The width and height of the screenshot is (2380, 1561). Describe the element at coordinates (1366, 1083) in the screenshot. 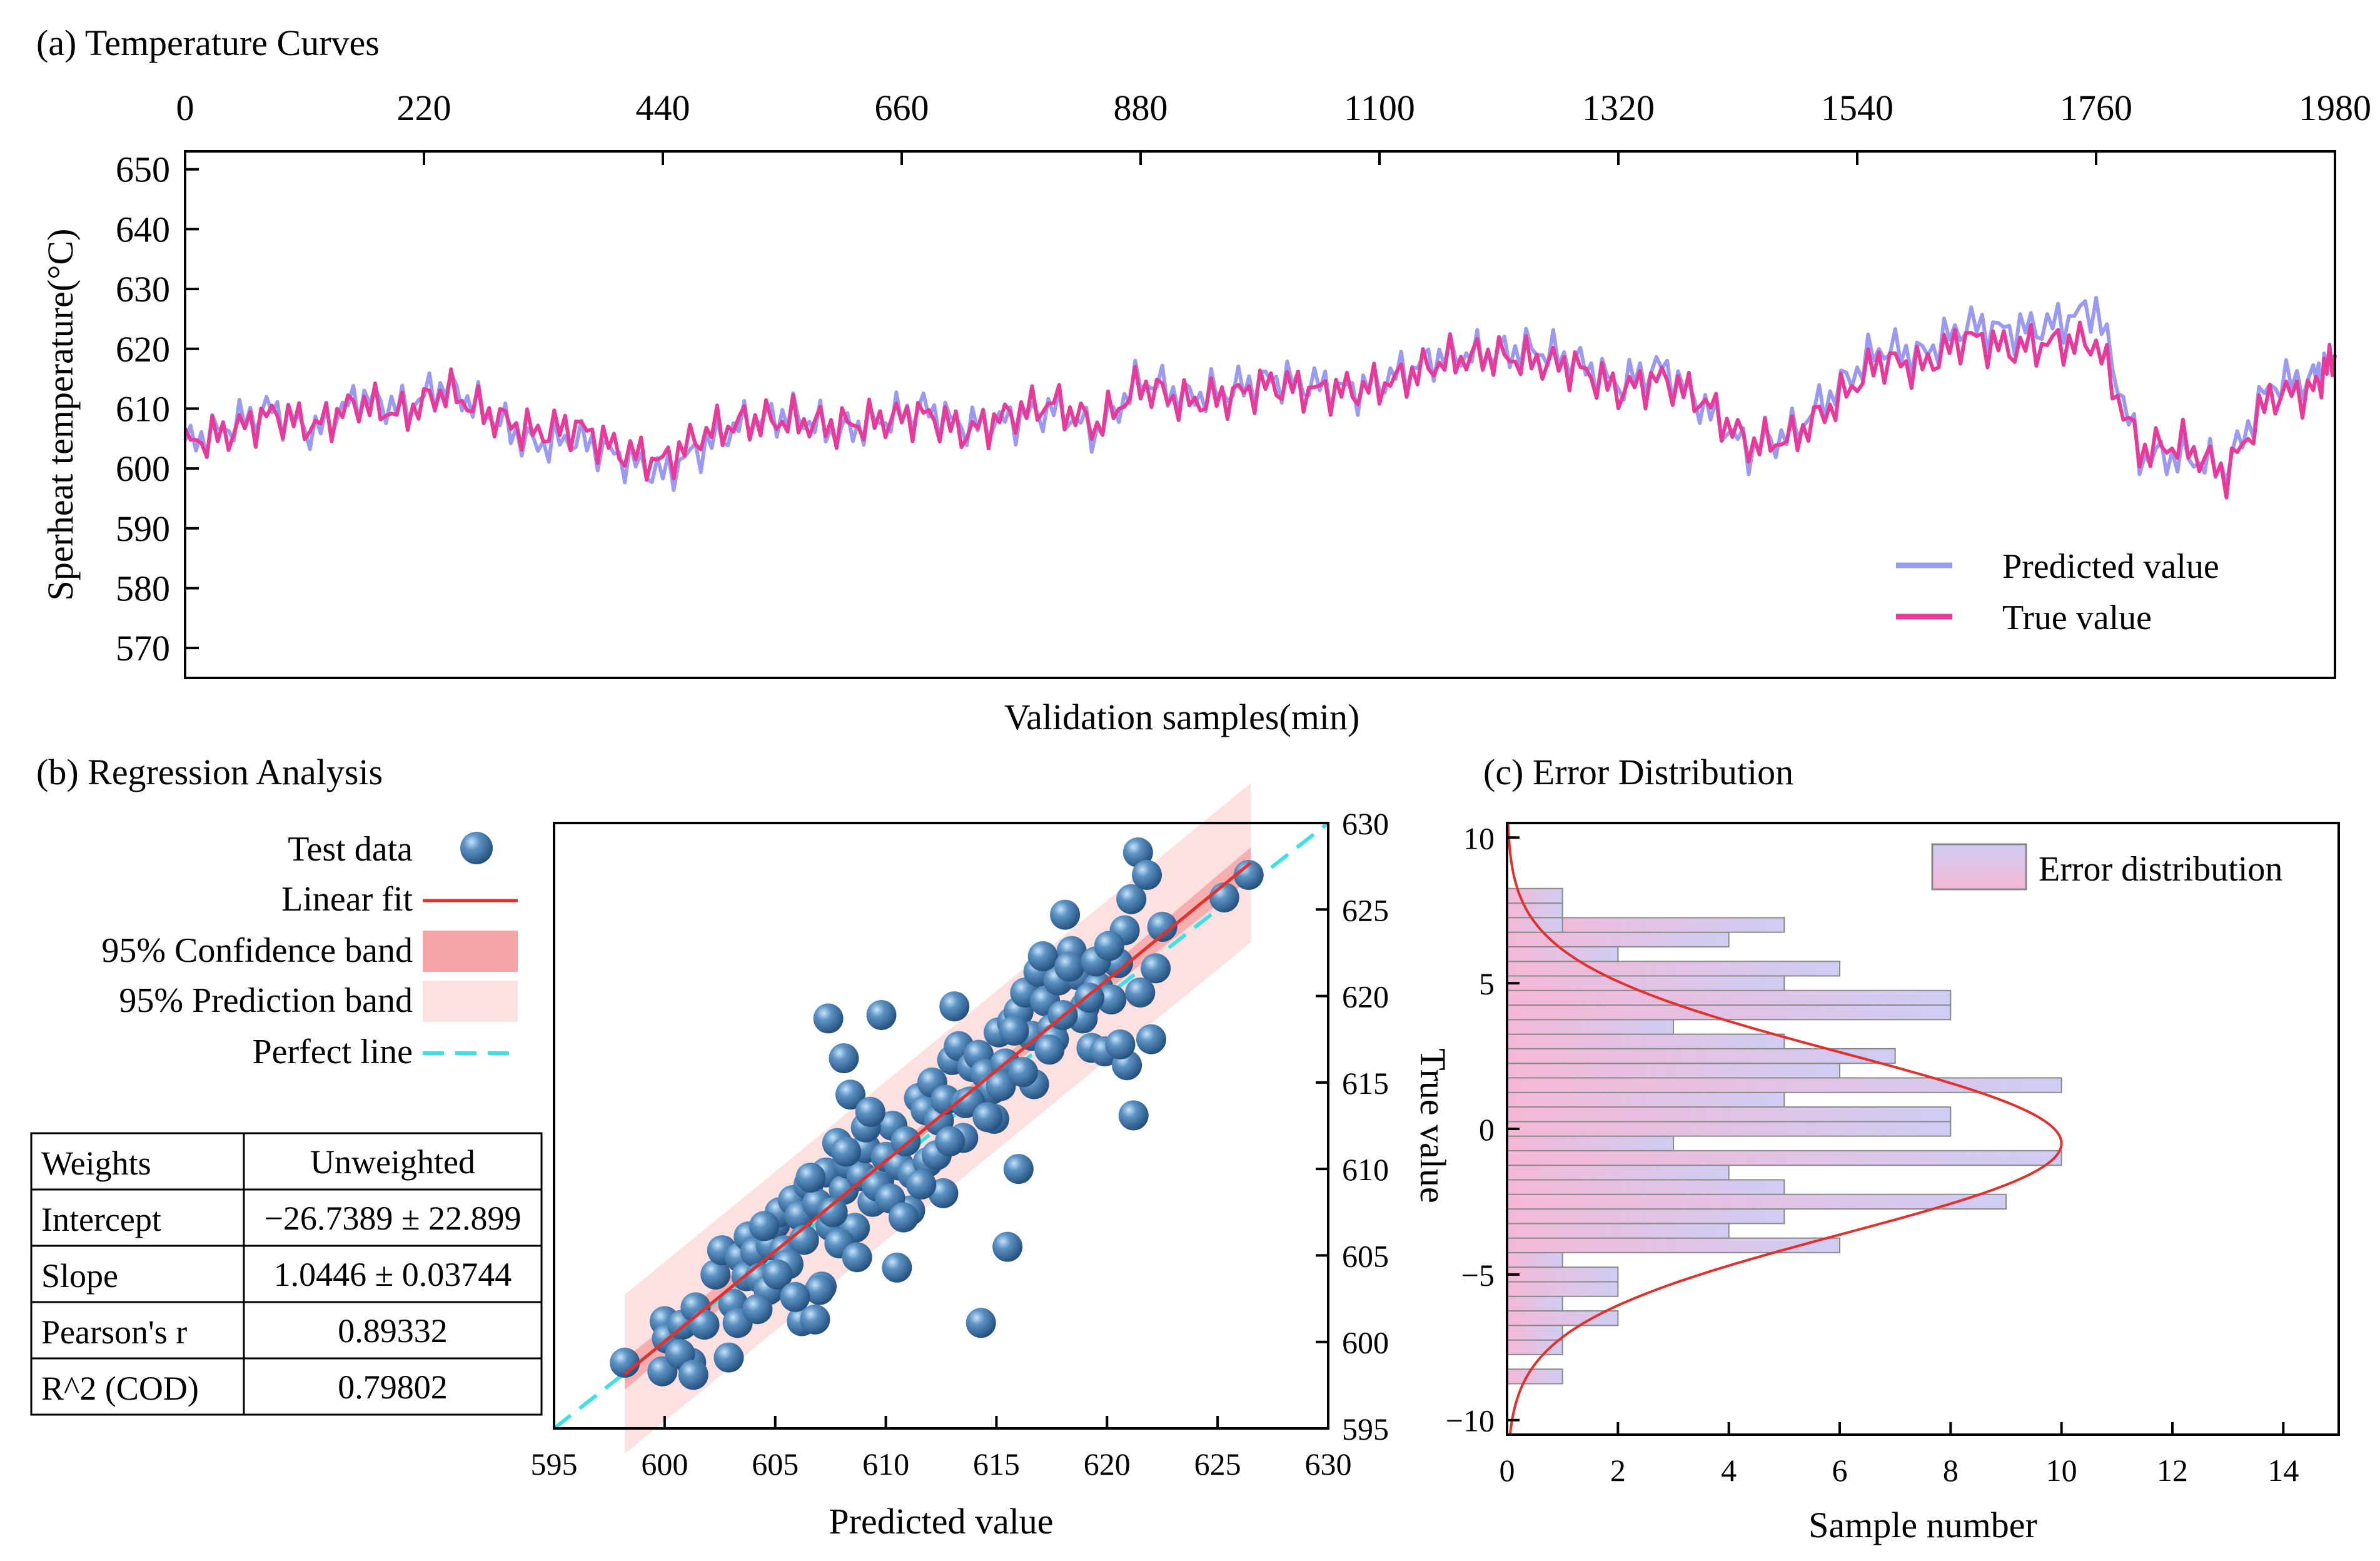

I see `y-tick-label: 615` at that location.